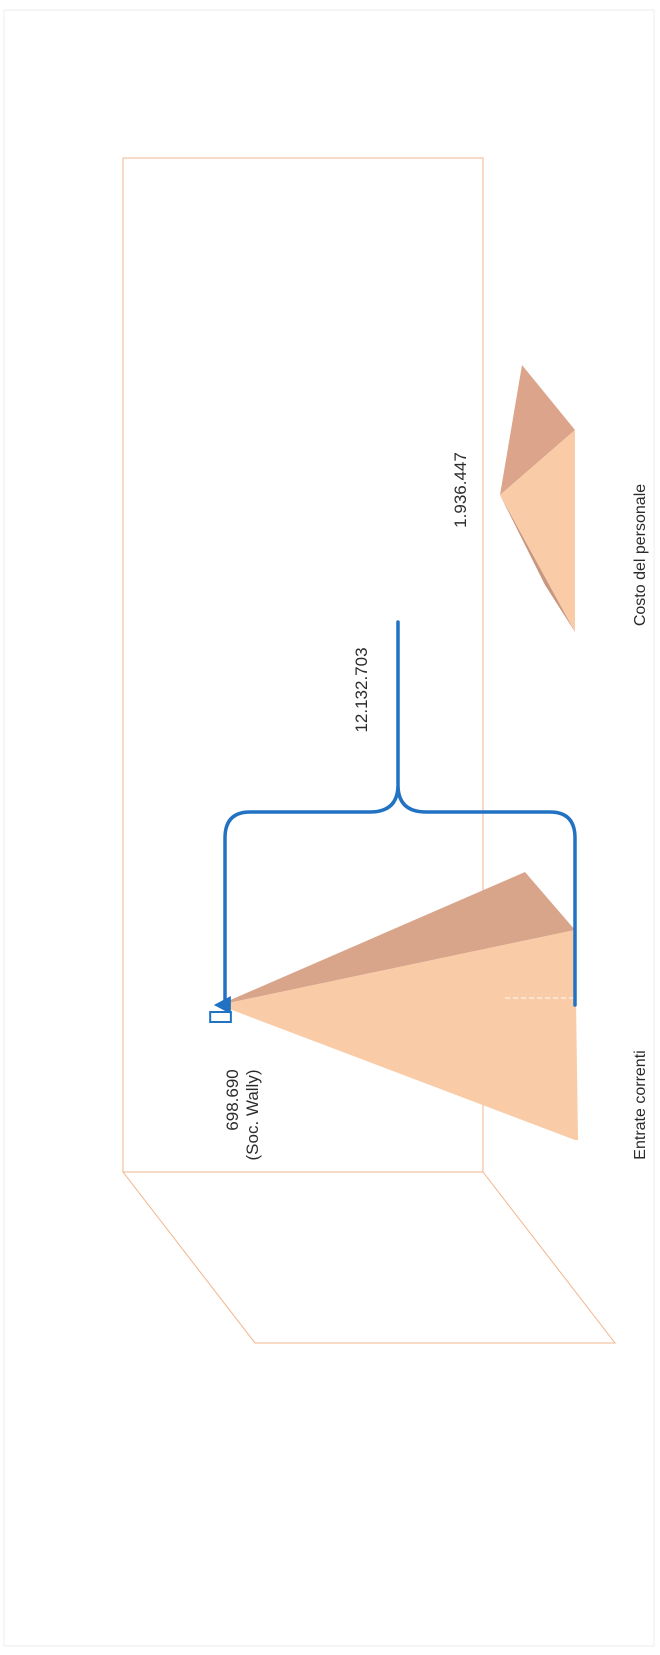  Describe the element at coordinates (252, 1115) in the screenshot. I see `annotation-company: (Soc. Wally)` at that location.